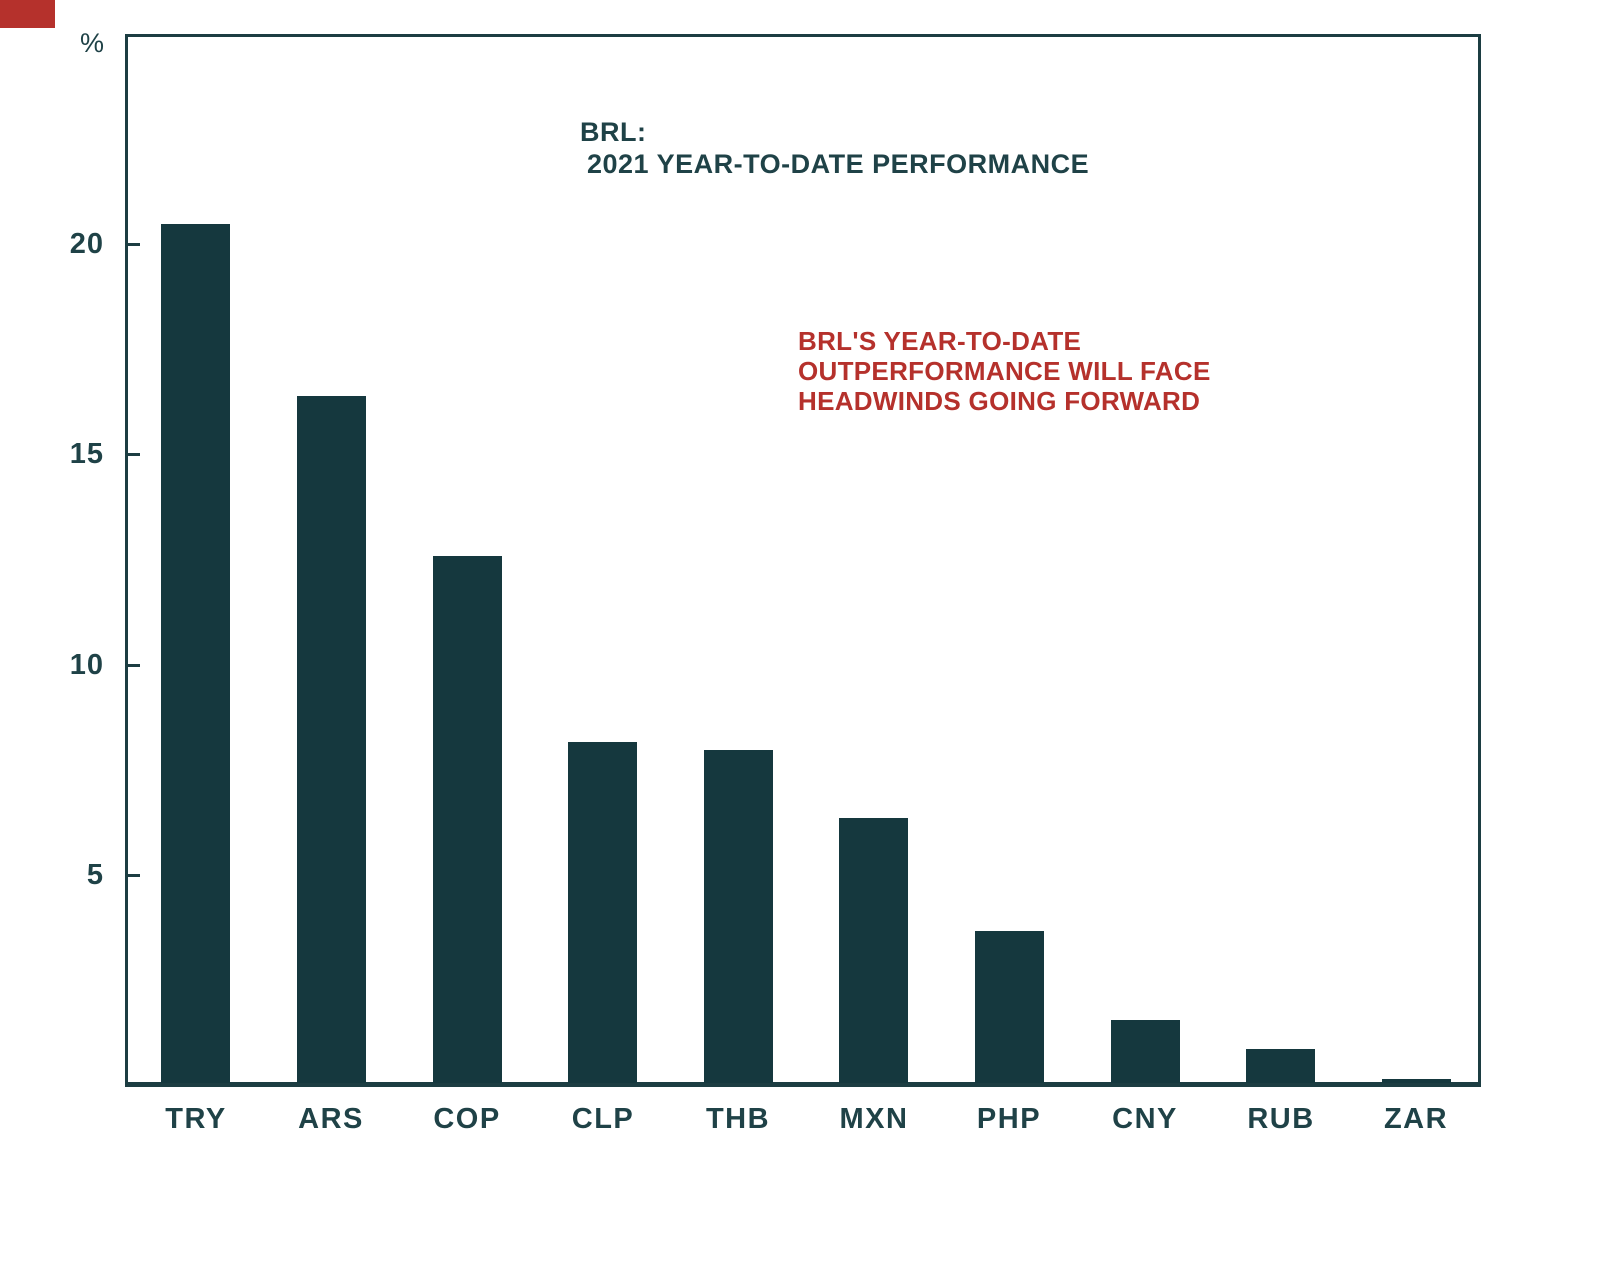 This screenshot has width=1600, height=1274. Describe the element at coordinates (874, 1119) in the screenshot. I see `x-axis-label-mxn: MXN` at that location.